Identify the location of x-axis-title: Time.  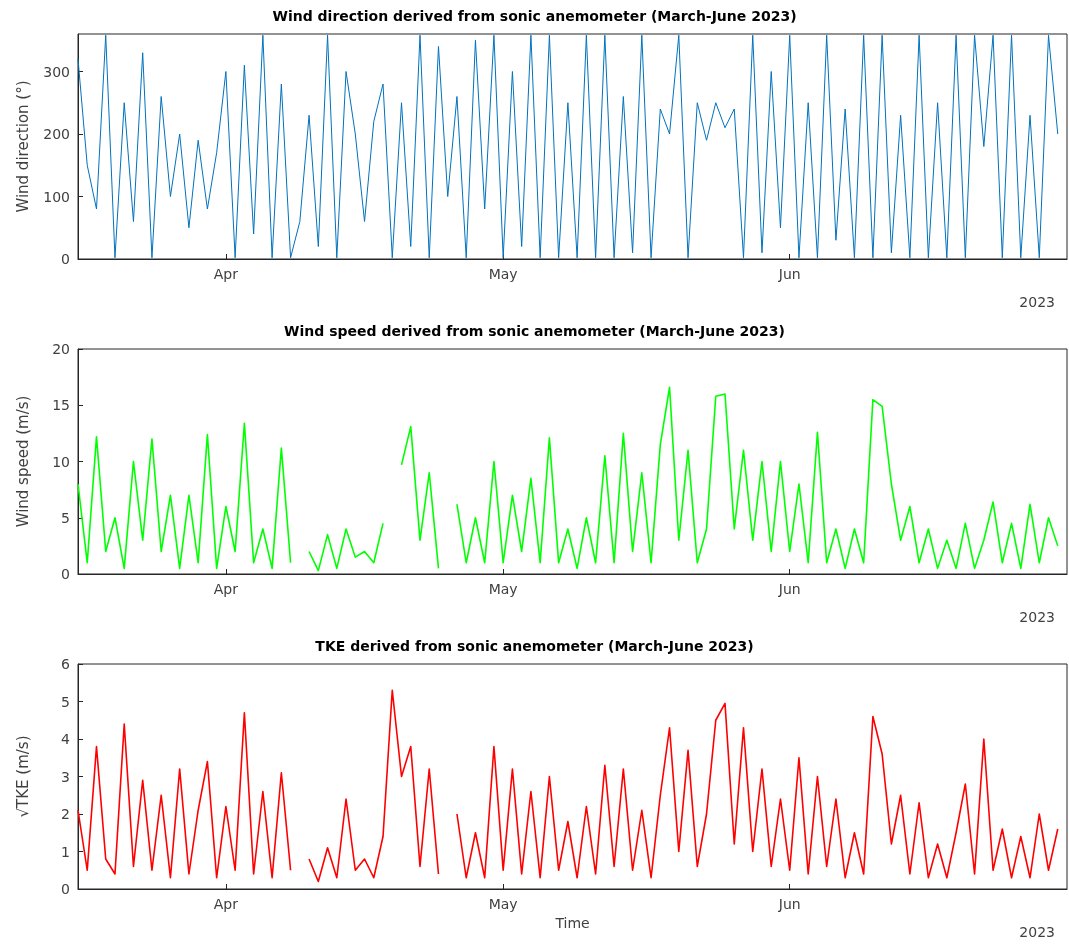
(572, 922).